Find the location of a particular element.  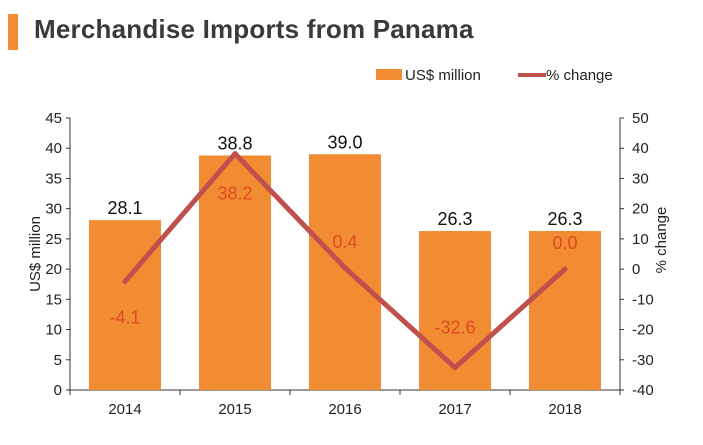

legend-label-line: % change is located at coordinates (579, 75).